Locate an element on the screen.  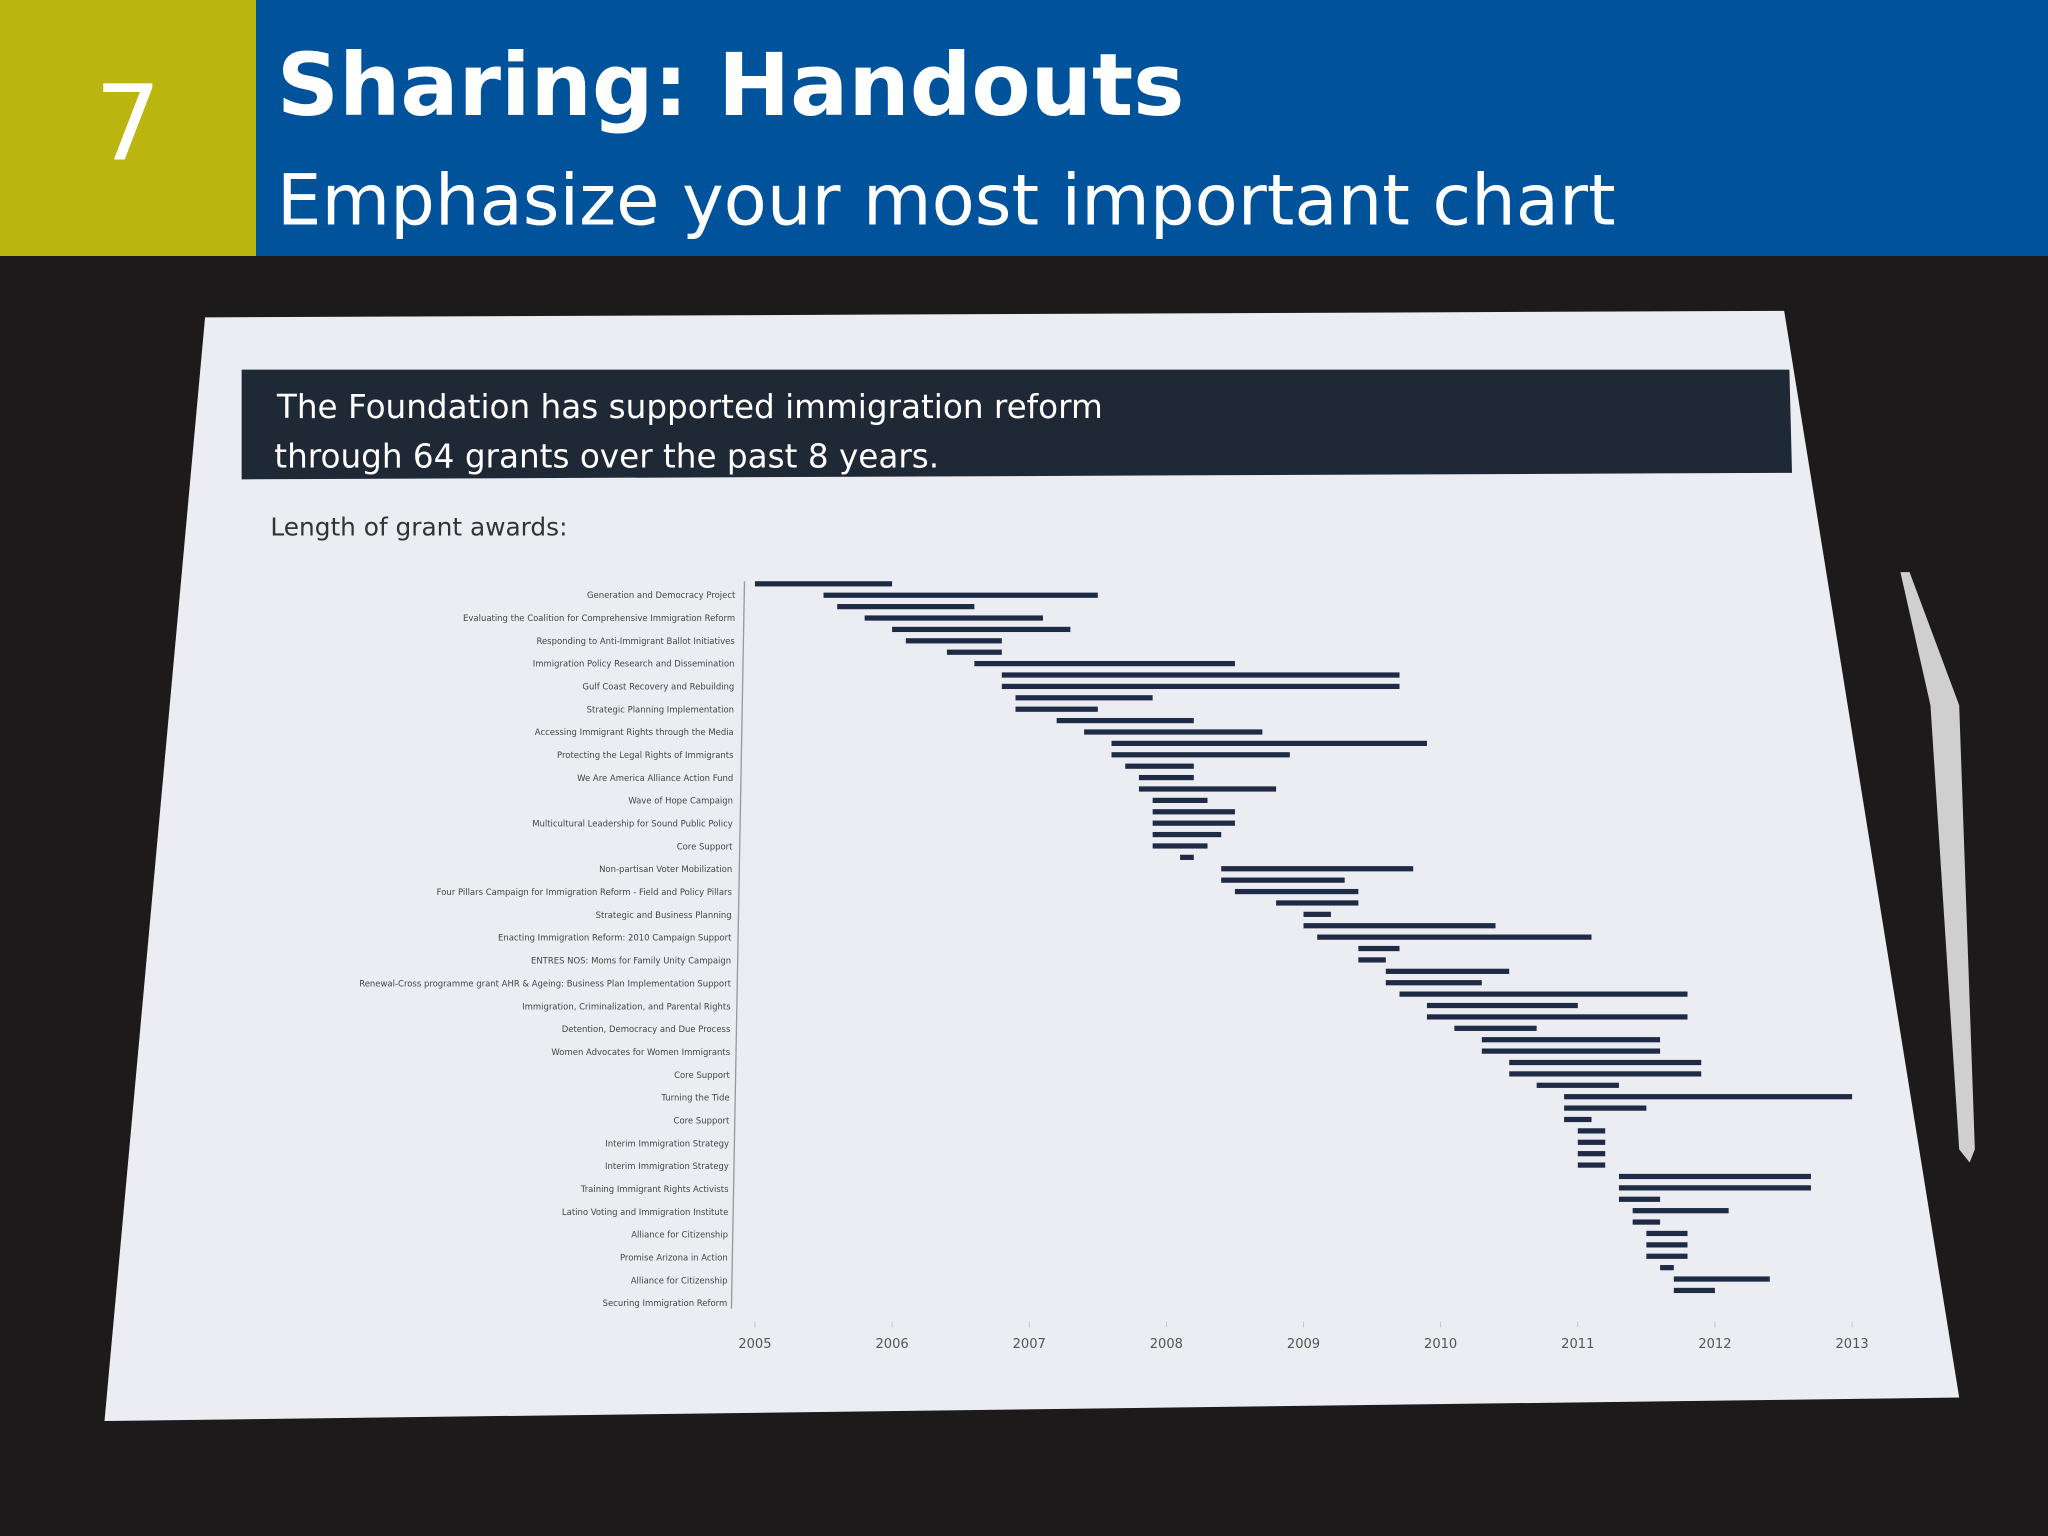
row-label: Latino Voting and Immigration Institute is located at coordinates (645, 1212).